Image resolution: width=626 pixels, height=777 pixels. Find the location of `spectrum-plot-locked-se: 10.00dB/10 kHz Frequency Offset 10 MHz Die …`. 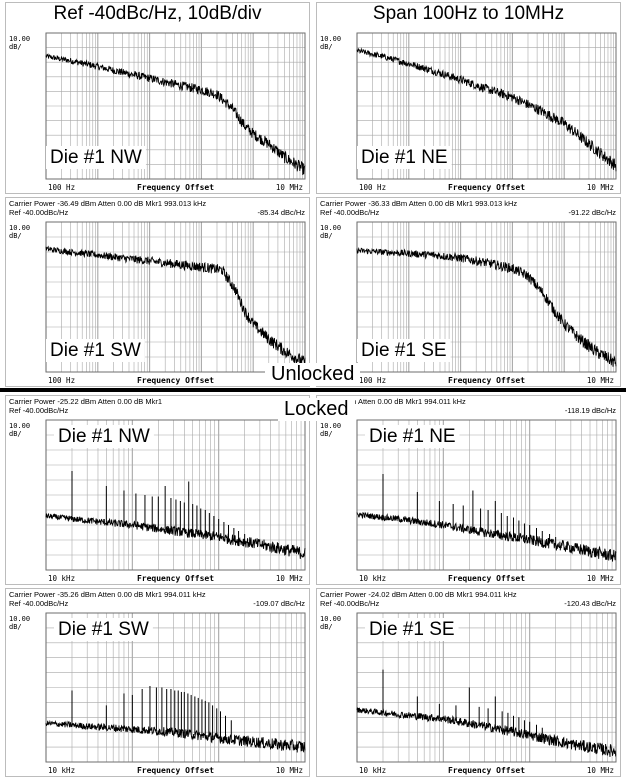

spectrum-plot-locked-se: 10.00dB/10 kHz Frequency Offset 10 MHz Die … is located at coordinates (468, 693).